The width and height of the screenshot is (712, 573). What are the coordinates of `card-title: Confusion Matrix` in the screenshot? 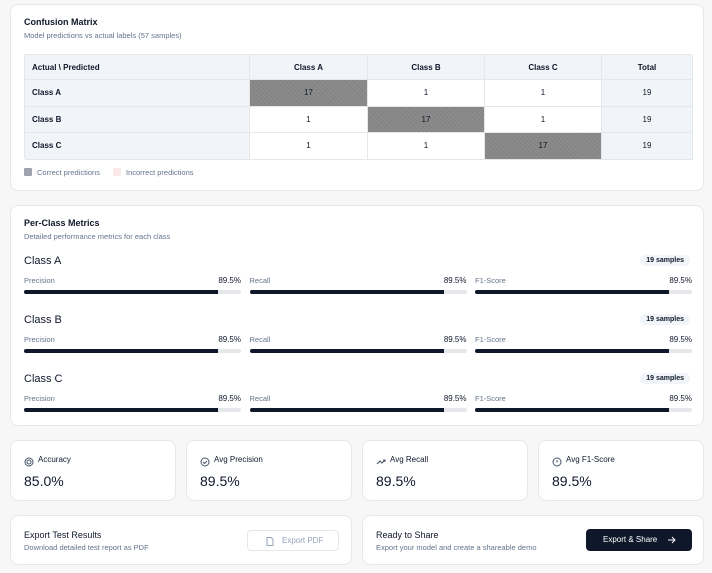 It's located at (61, 22).